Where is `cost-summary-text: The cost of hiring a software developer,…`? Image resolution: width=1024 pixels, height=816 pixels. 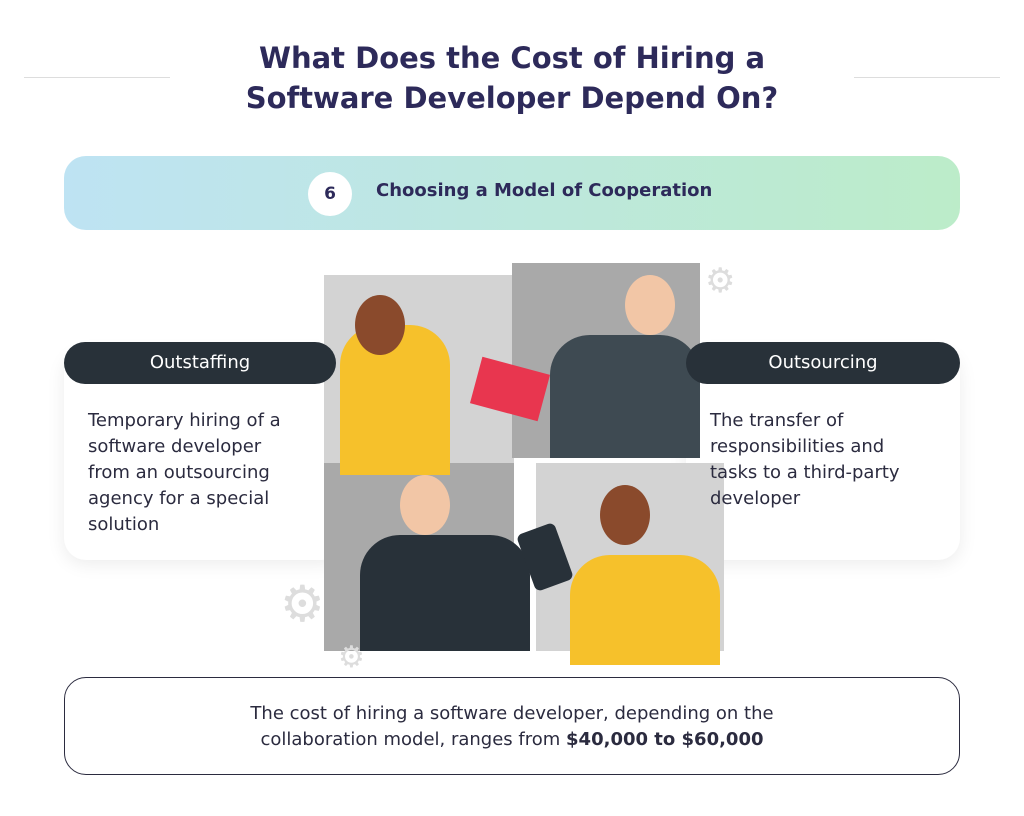
cost-summary-text: The cost of hiring a software developer,… is located at coordinates (512, 726).